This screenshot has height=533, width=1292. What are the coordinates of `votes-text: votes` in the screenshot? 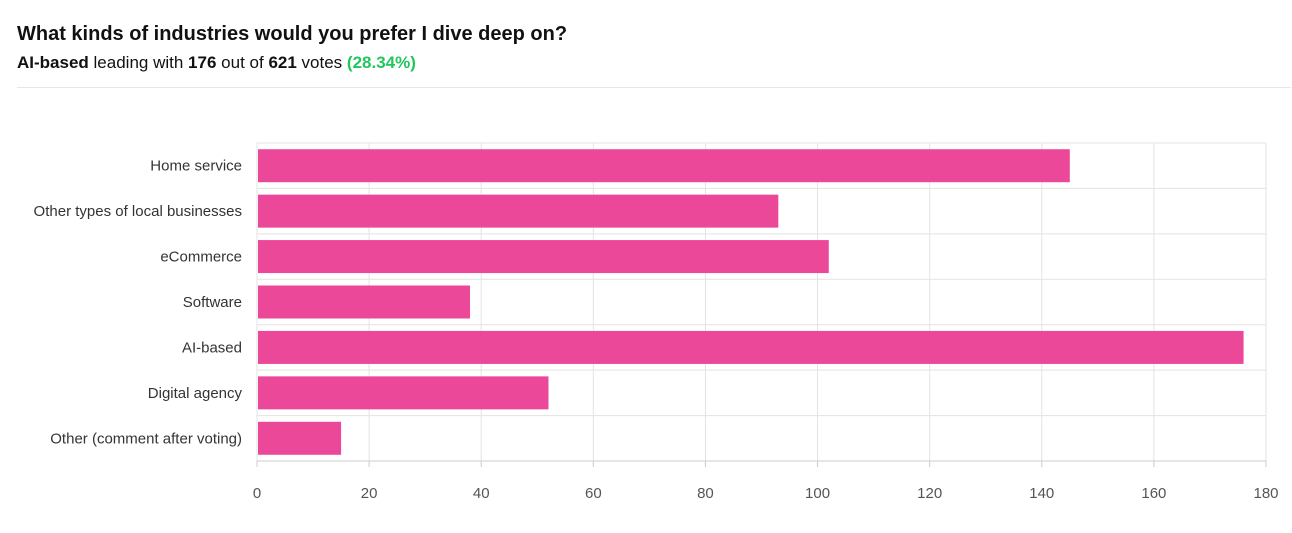 It's located at (322, 62).